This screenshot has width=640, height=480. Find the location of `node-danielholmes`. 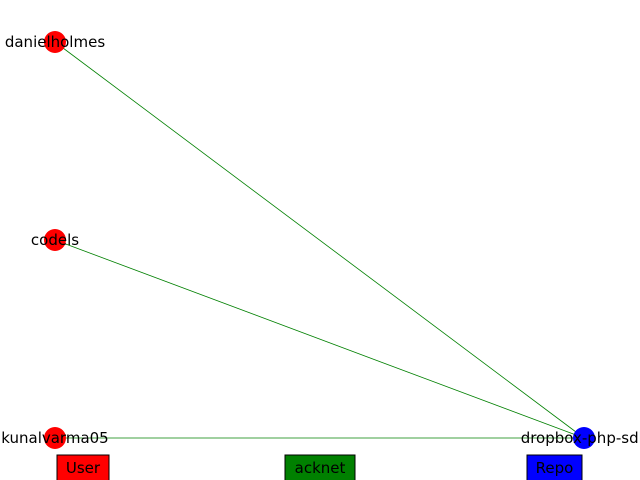

node-danielholmes is located at coordinates (55, 42).